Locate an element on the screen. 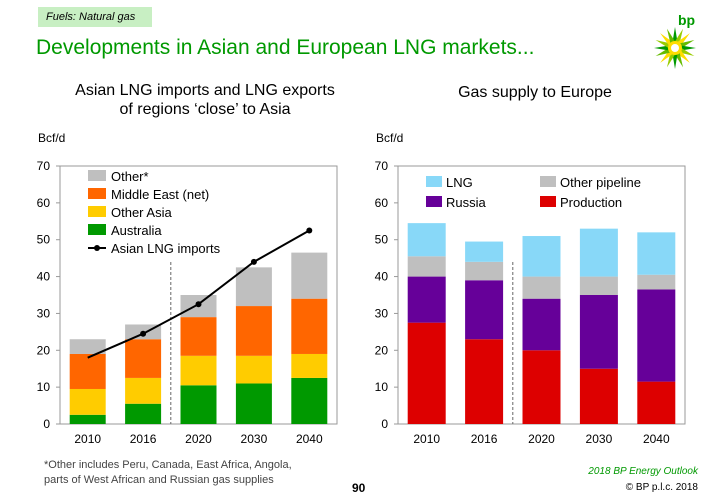 This screenshot has width=720, height=498. chart1-legend-label: Other* is located at coordinates (130, 176).